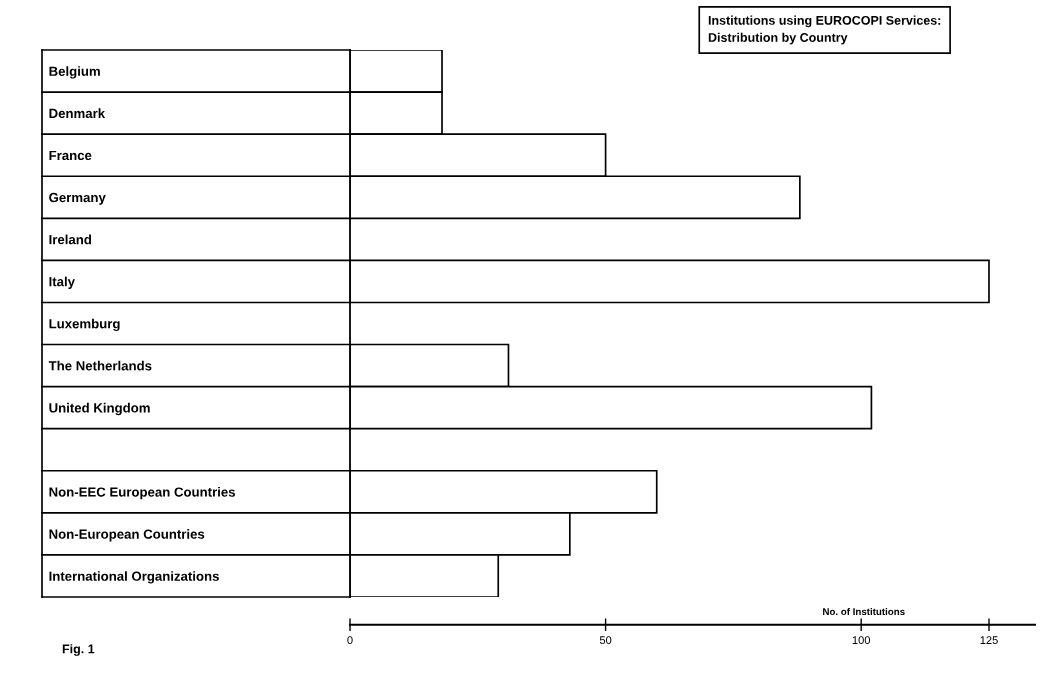 This screenshot has height=679, width=1049. What do you see at coordinates (100, 365) in the screenshot?
I see `y-tick-label: The Netherlands` at bounding box center [100, 365].